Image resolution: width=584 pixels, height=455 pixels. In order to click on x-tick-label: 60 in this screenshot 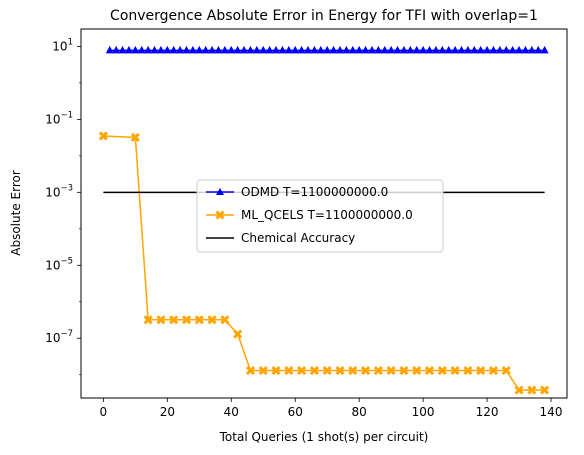, I will do `click(295, 412)`.